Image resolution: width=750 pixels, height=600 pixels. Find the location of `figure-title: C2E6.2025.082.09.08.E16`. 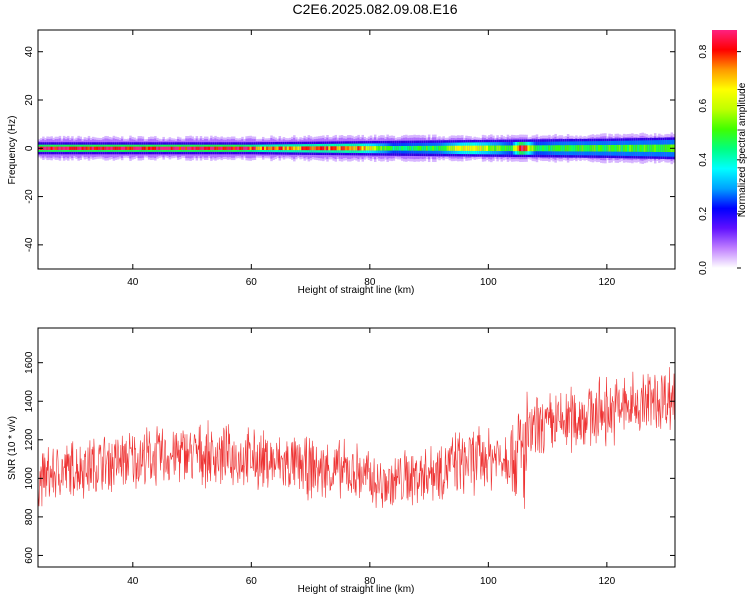

figure-title: C2E6.2025.082.09.08.E16 is located at coordinates (375, 9).